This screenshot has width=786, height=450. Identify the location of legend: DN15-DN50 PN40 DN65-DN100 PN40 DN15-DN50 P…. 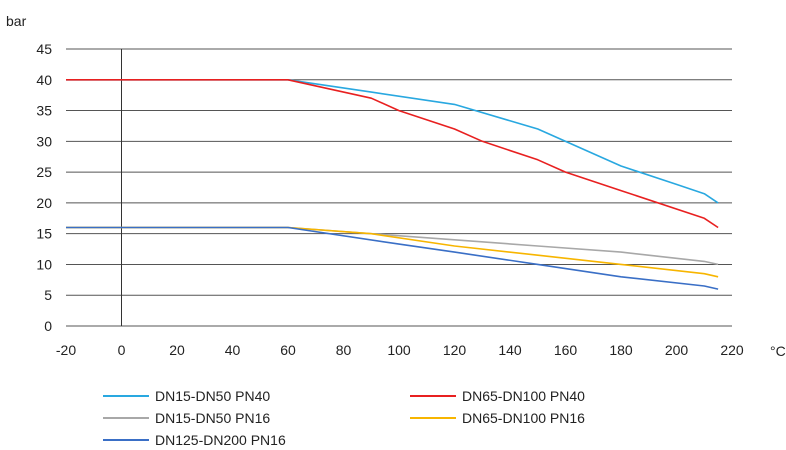
(344, 418).